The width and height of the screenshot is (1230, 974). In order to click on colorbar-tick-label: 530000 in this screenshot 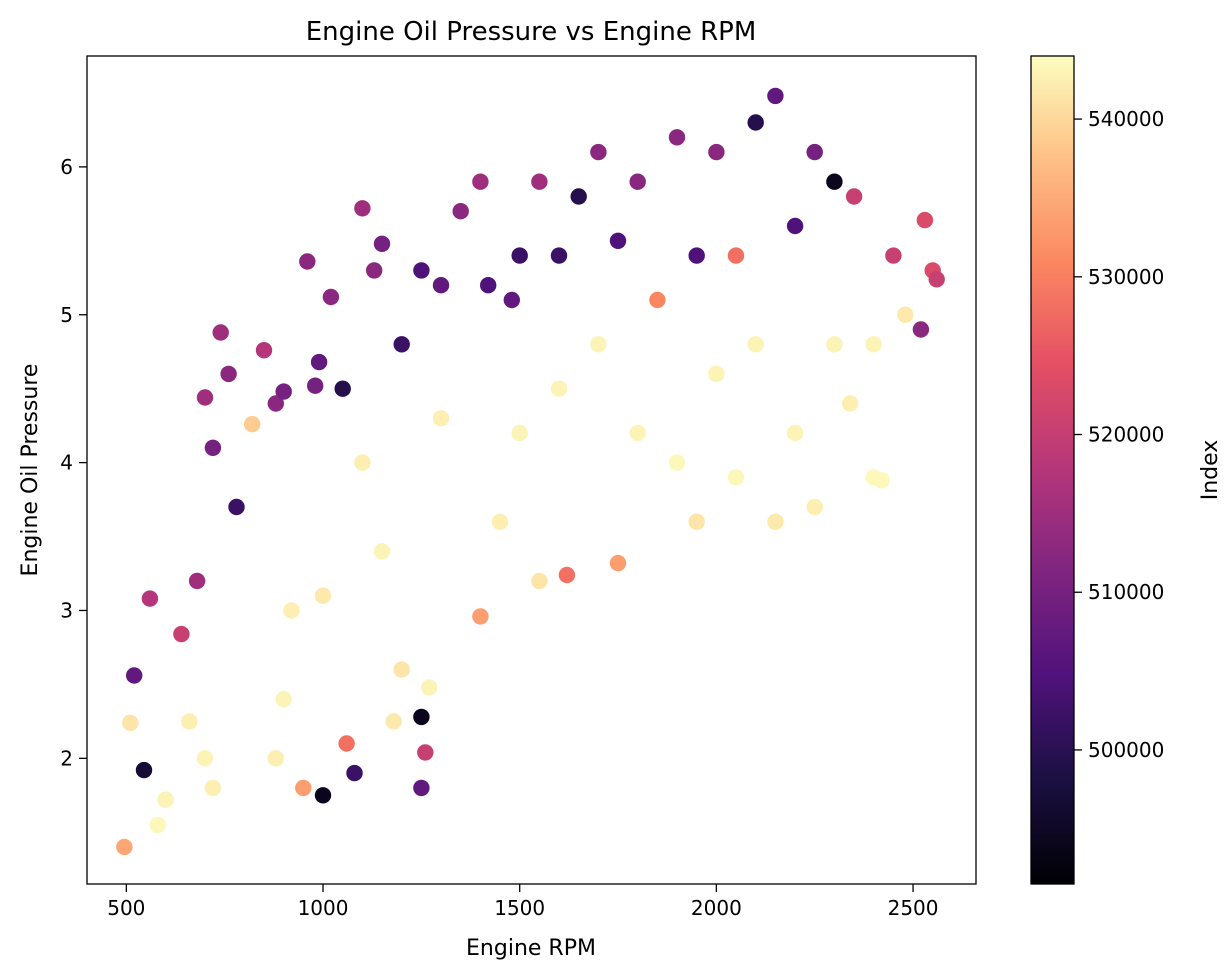, I will do `click(1126, 277)`.